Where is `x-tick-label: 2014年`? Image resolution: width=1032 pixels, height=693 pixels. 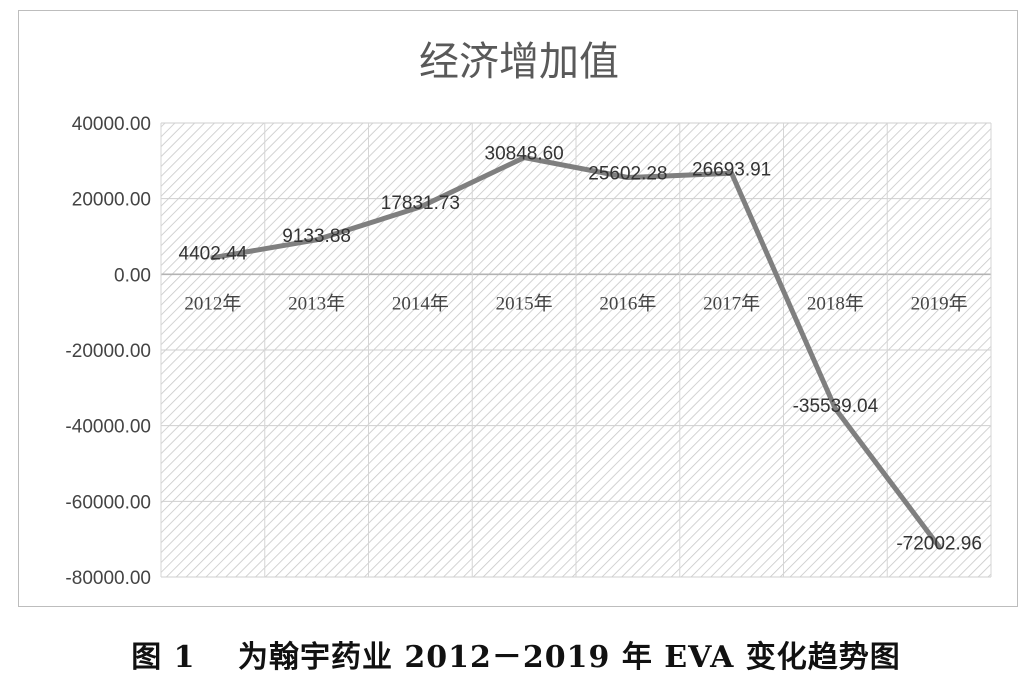 x-tick-label: 2014年 is located at coordinates (420, 303).